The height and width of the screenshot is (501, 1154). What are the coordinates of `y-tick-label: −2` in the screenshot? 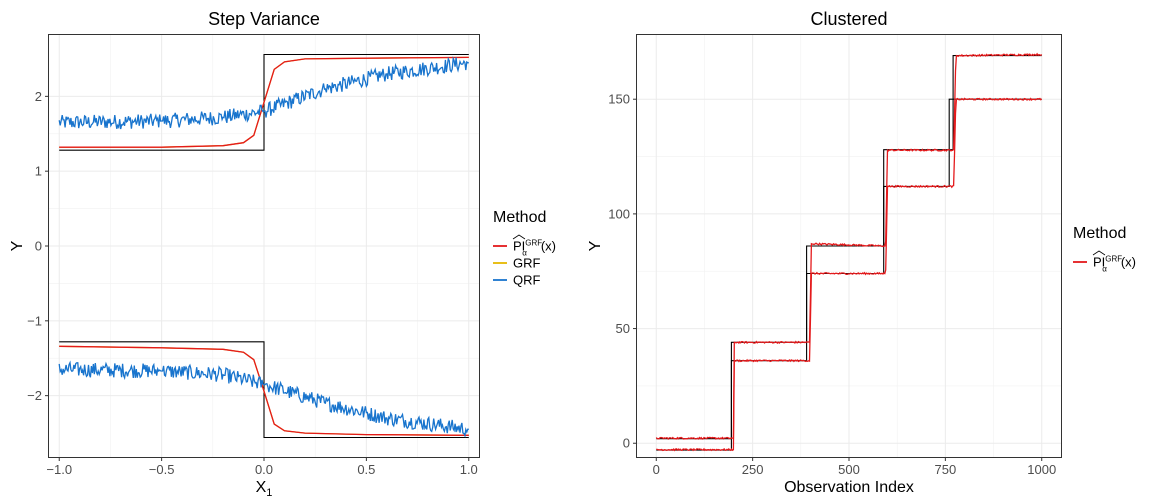 It's located at (34, 395).